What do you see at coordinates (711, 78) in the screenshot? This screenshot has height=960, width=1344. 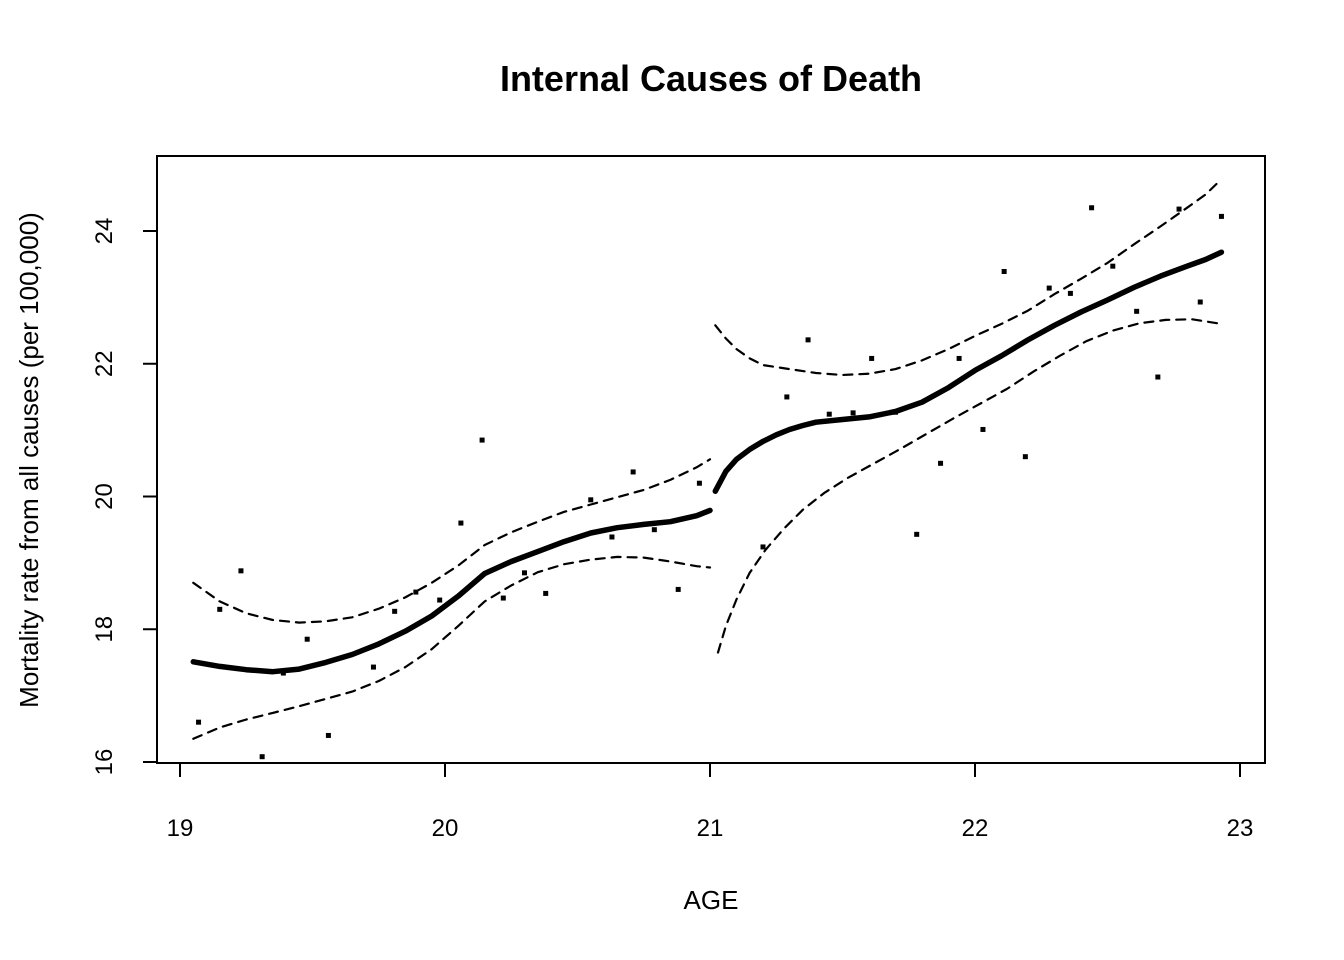 I see `chart-title: Internal Causes of Death` at bounding box center [711, 78].